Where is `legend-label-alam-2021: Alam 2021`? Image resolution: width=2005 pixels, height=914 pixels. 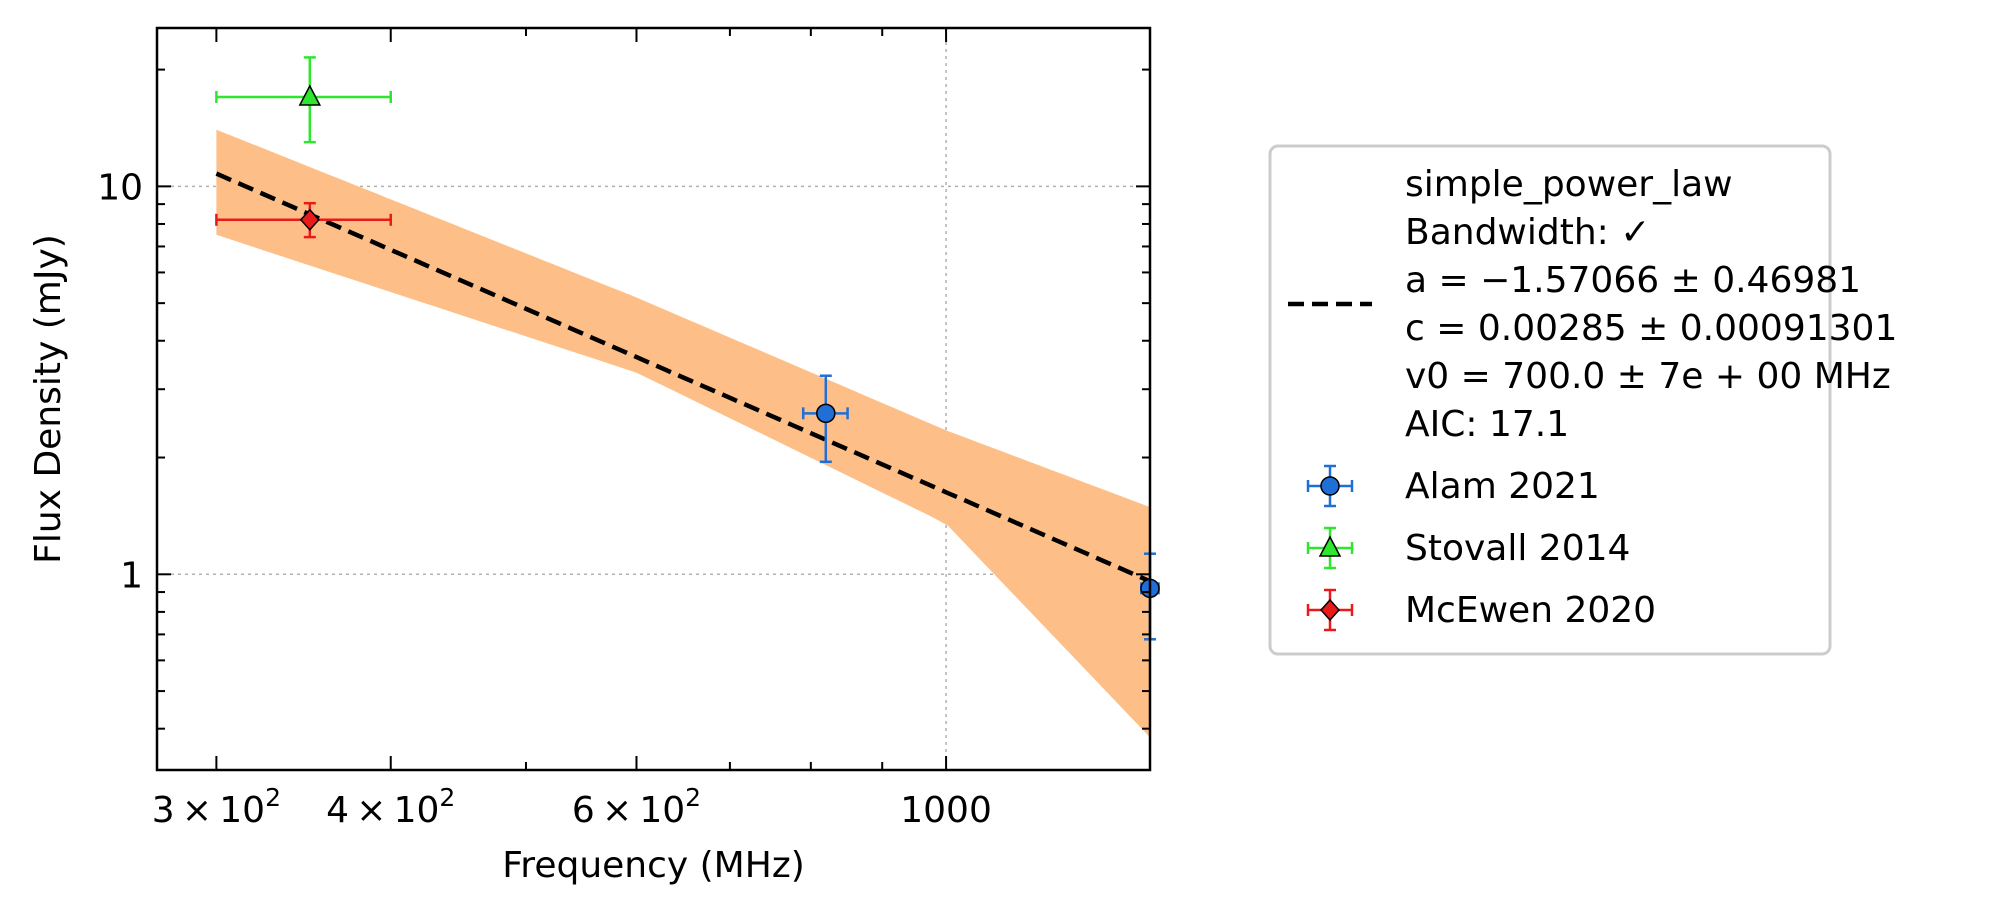 legend-label-alam-2021: Alam 2021 is located at coordinates (1502, 486).